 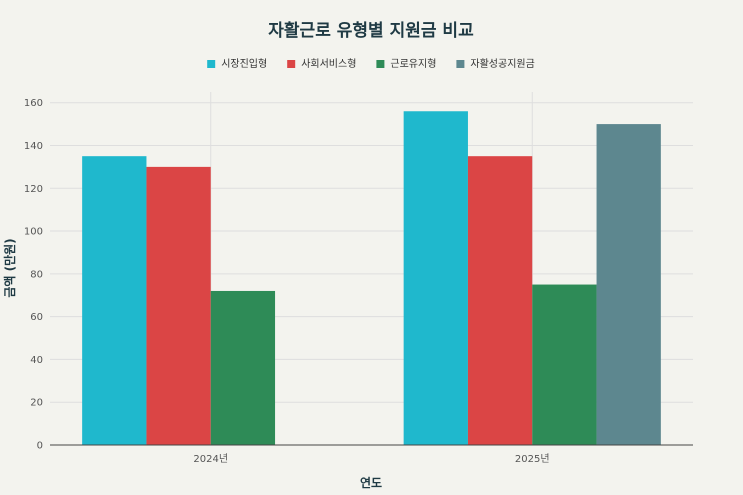 What do you see at coordinates (9, 267) in the screenshot?
I see `y-axis-title: 금액 (만원)` at bounding box center [9, 267].